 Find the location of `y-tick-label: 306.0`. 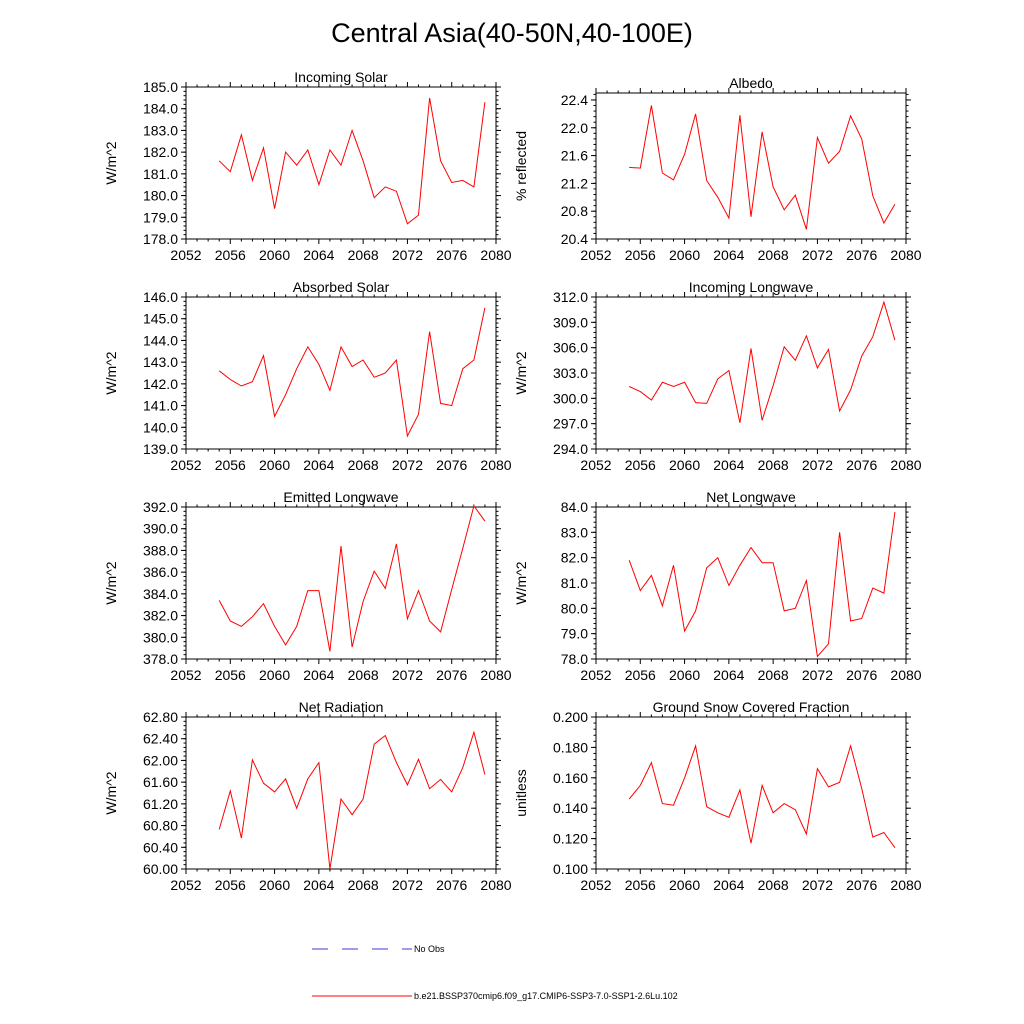

y-tick-label: 306.0 is located at coordinates (570, 348).